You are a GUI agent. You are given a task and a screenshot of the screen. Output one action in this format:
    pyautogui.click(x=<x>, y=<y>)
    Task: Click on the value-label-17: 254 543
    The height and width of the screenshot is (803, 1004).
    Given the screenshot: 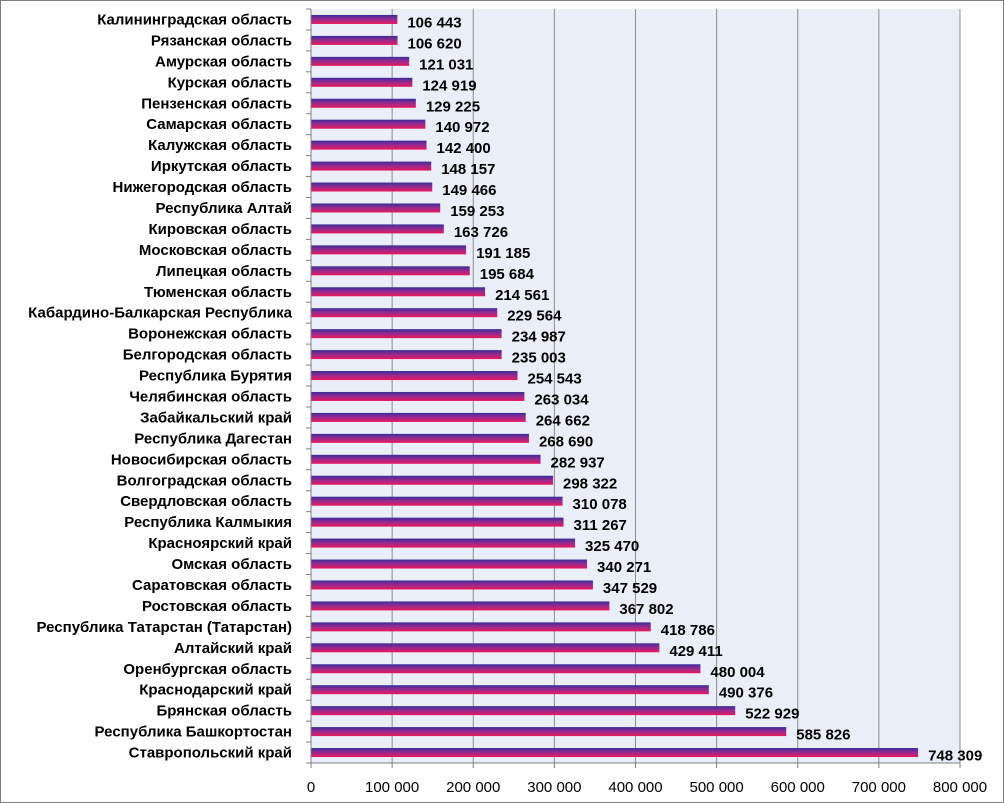 What is the action you would take?
    pyautogui.click(x=554, y=379)
    